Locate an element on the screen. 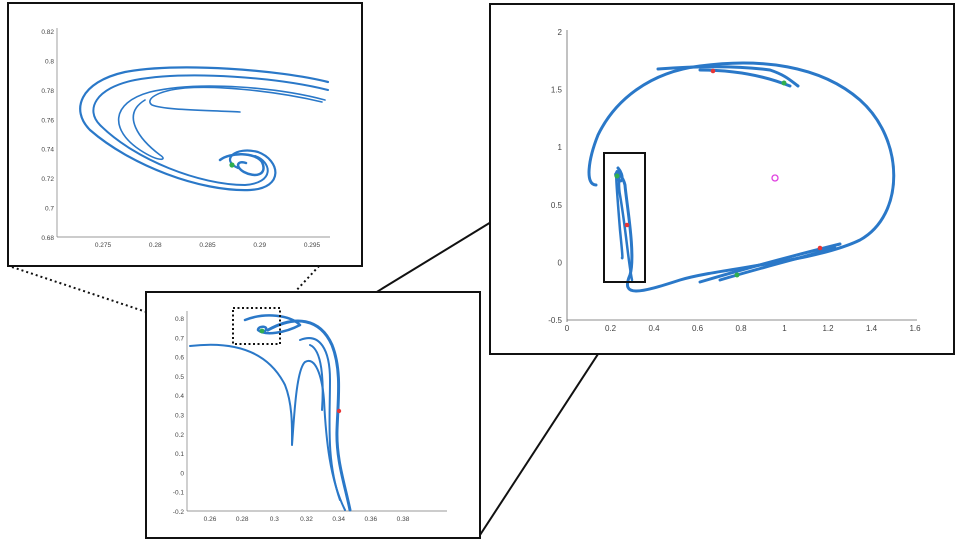 This screenshot has width=956, height=541. zoom1-x-tick-5: 0.36 is located at coordinates (371, 519).